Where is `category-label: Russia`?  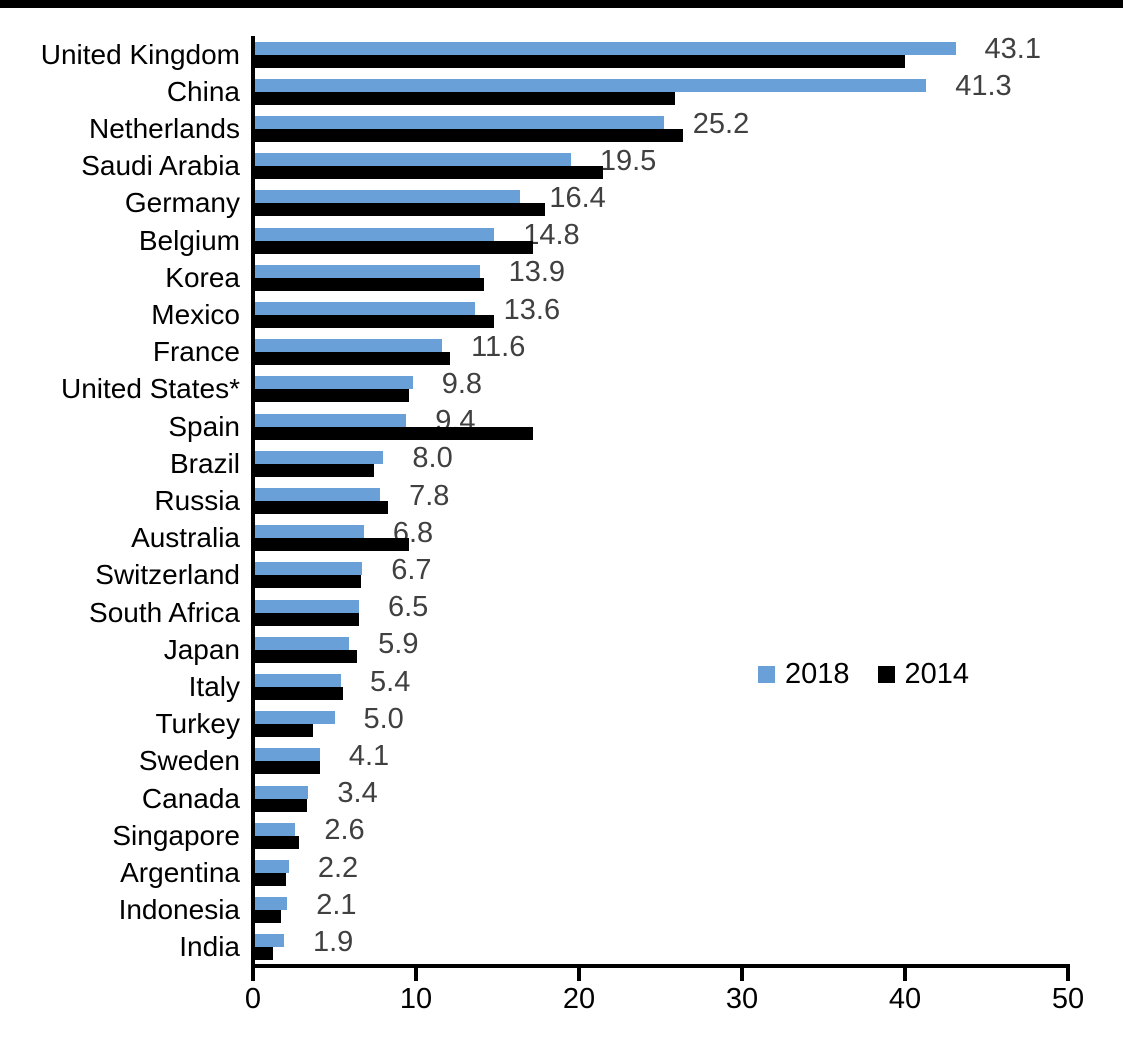 category-label: Russia is located at coordinates (197, 500).